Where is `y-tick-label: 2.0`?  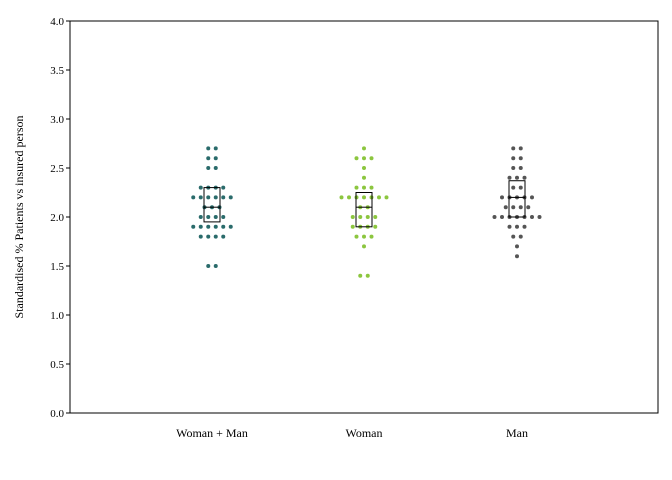 y-tick-label: 2.0 is located at coordinates (57, 218).